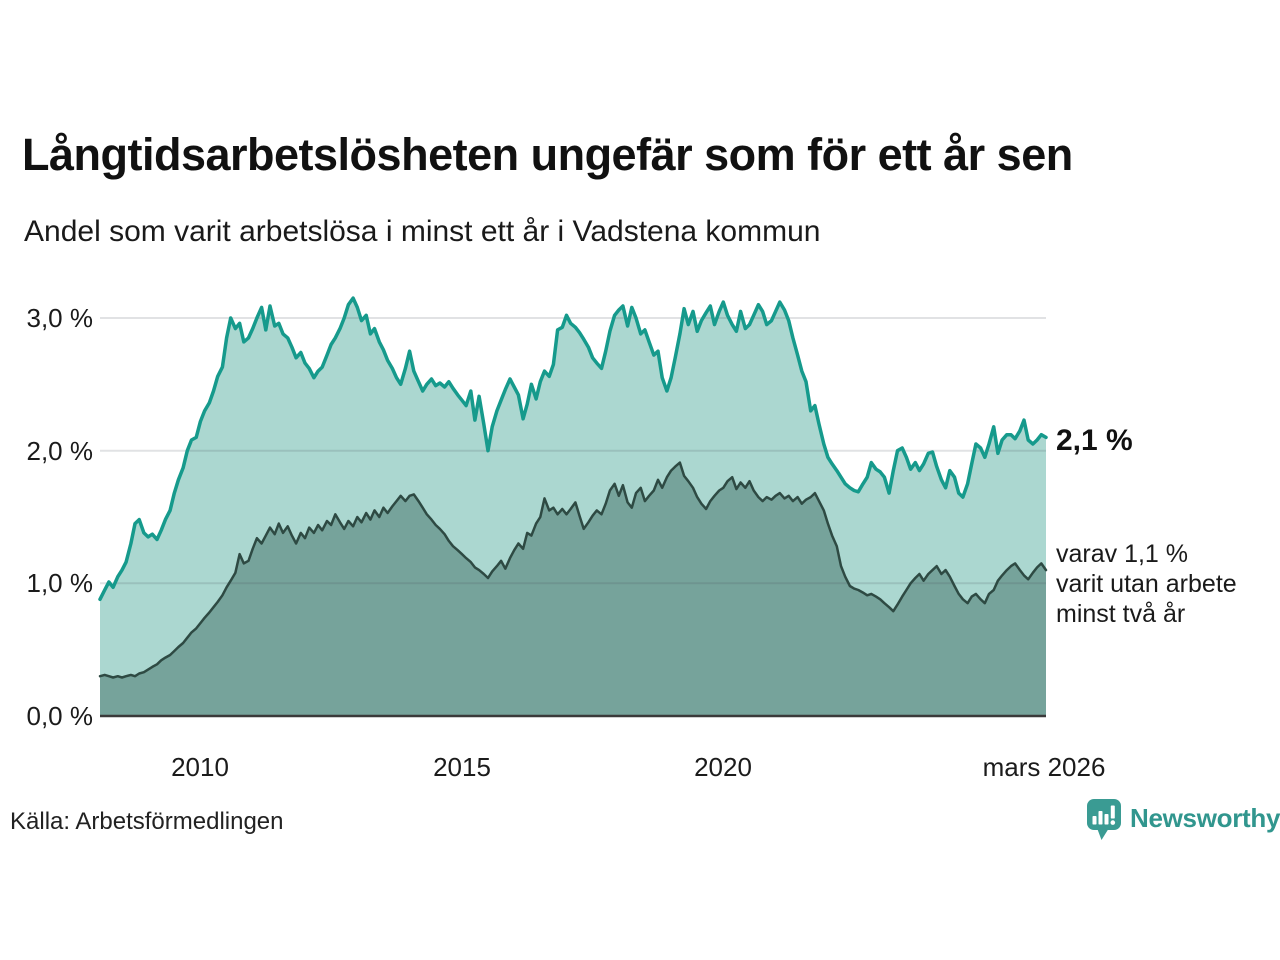  What do you see at coordinates (1122, 554) in the screenshot?
I see `two-year-annotation-line1: varav 1,1 %` at bounding box center [1122, 554].